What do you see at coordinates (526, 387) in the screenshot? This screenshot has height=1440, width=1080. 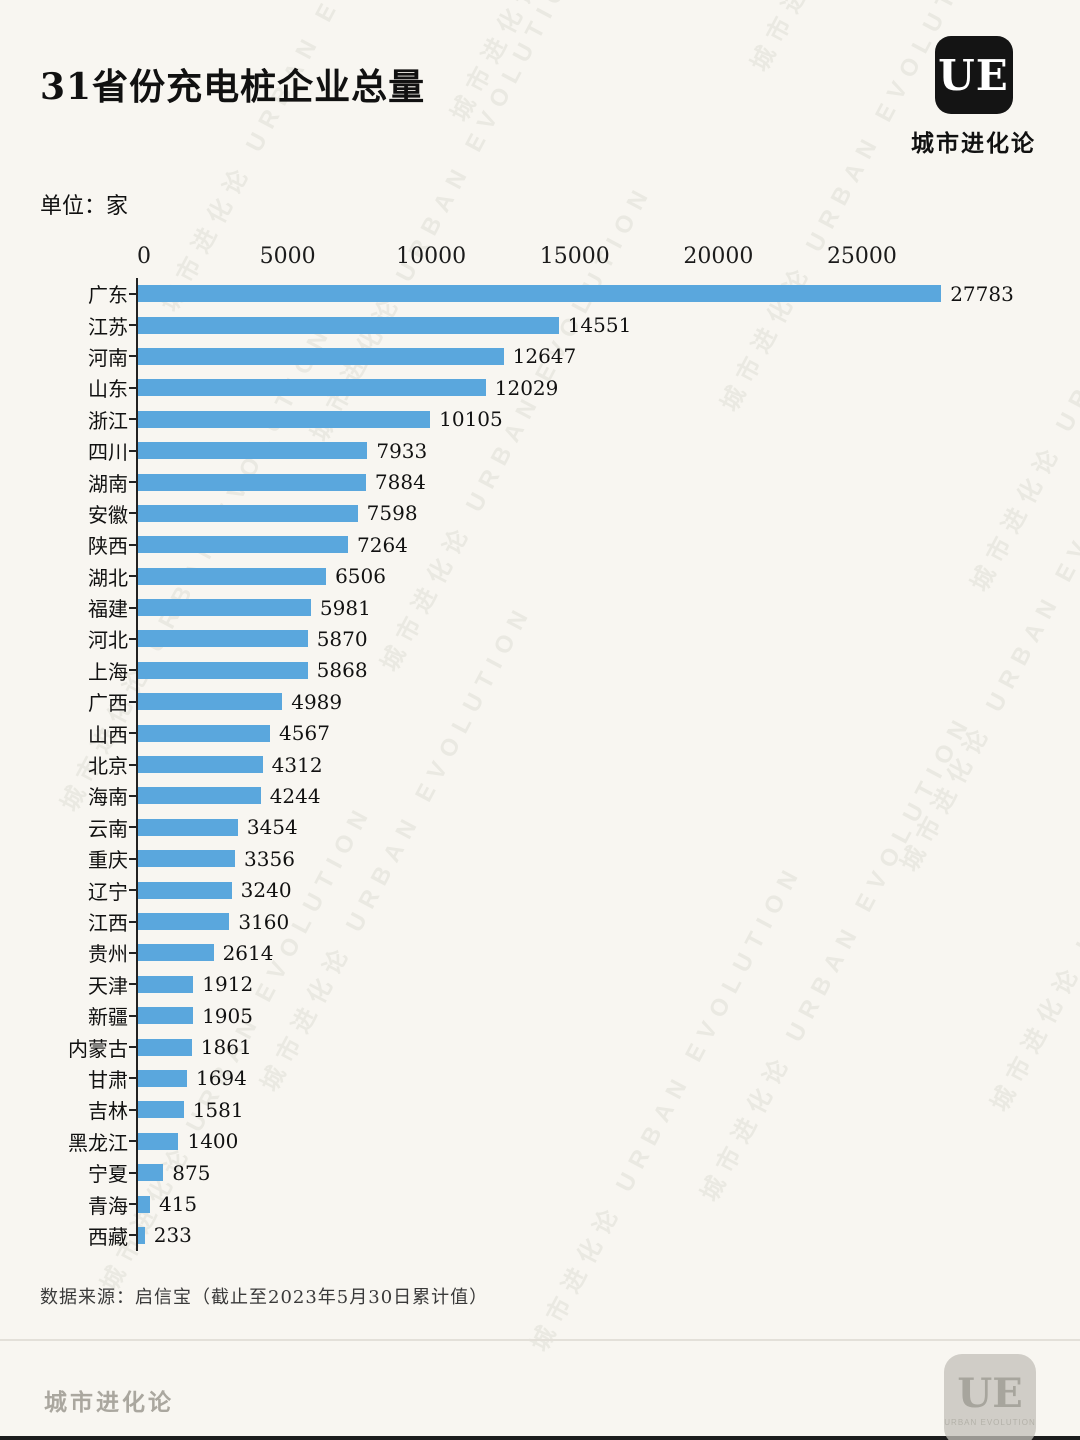 I see `bar-value-label: 12029` at bounding box center [526, 387].